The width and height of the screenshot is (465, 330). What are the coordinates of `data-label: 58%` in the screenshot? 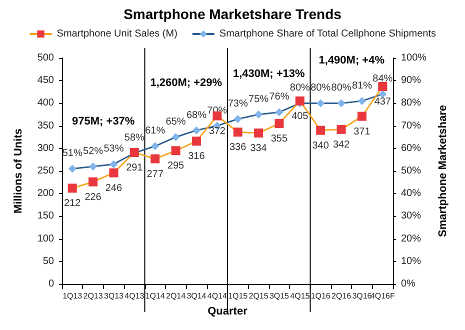 It's located at (134, 138).